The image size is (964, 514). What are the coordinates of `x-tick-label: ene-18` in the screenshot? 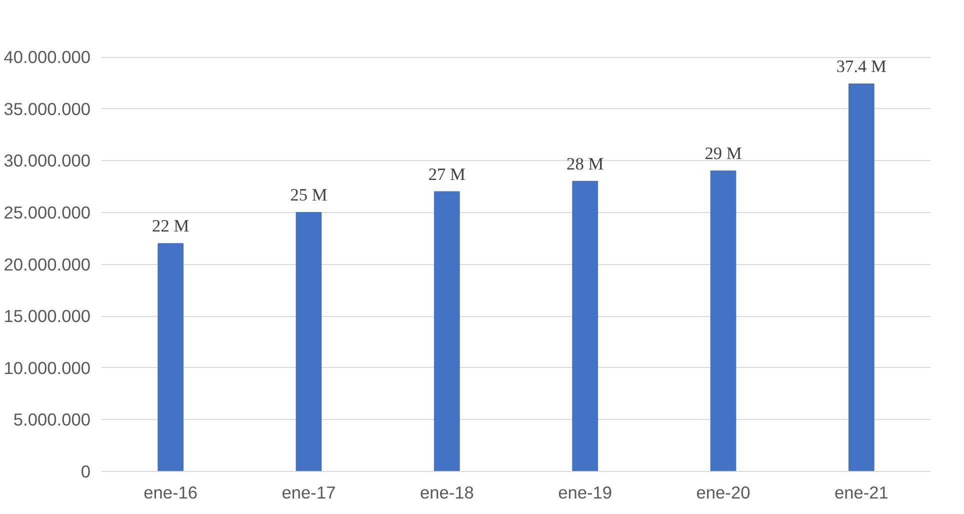 It's located at (447, 492).